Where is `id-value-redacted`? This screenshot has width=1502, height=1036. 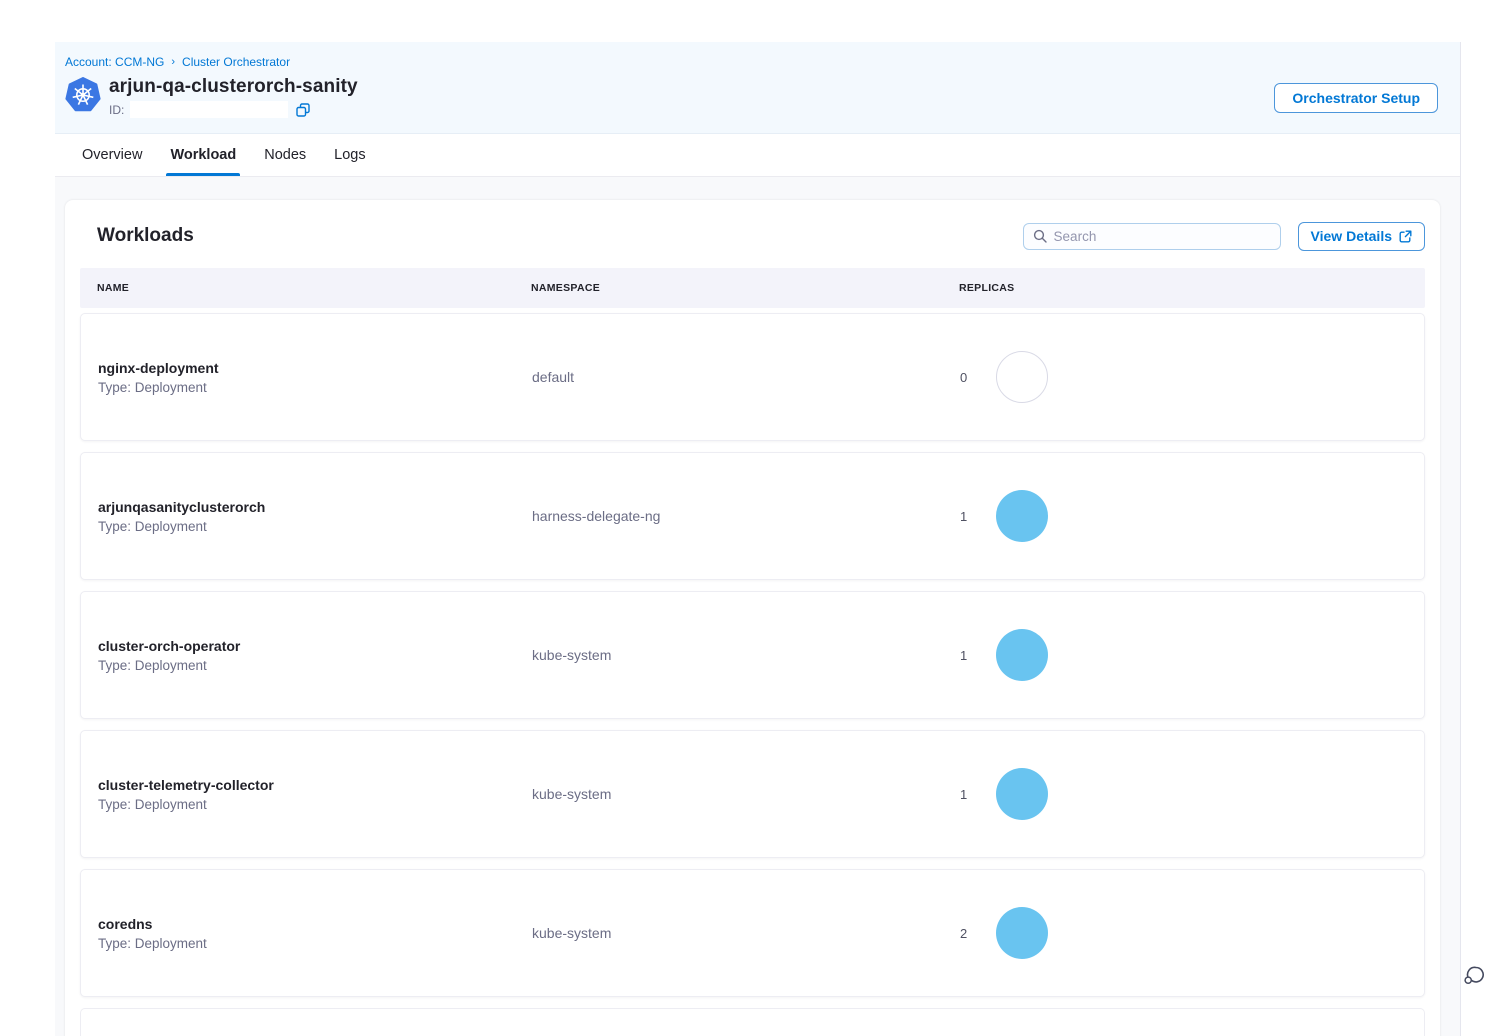 id-value-redacted is located at coordinates (209, 109).